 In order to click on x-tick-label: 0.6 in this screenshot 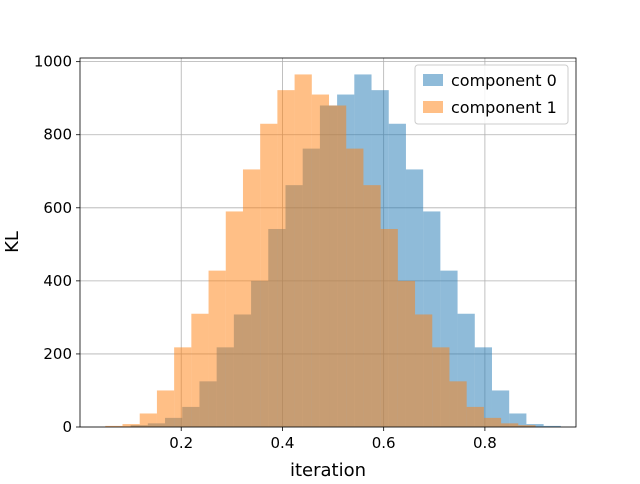, I will do `click(384, 443)`.